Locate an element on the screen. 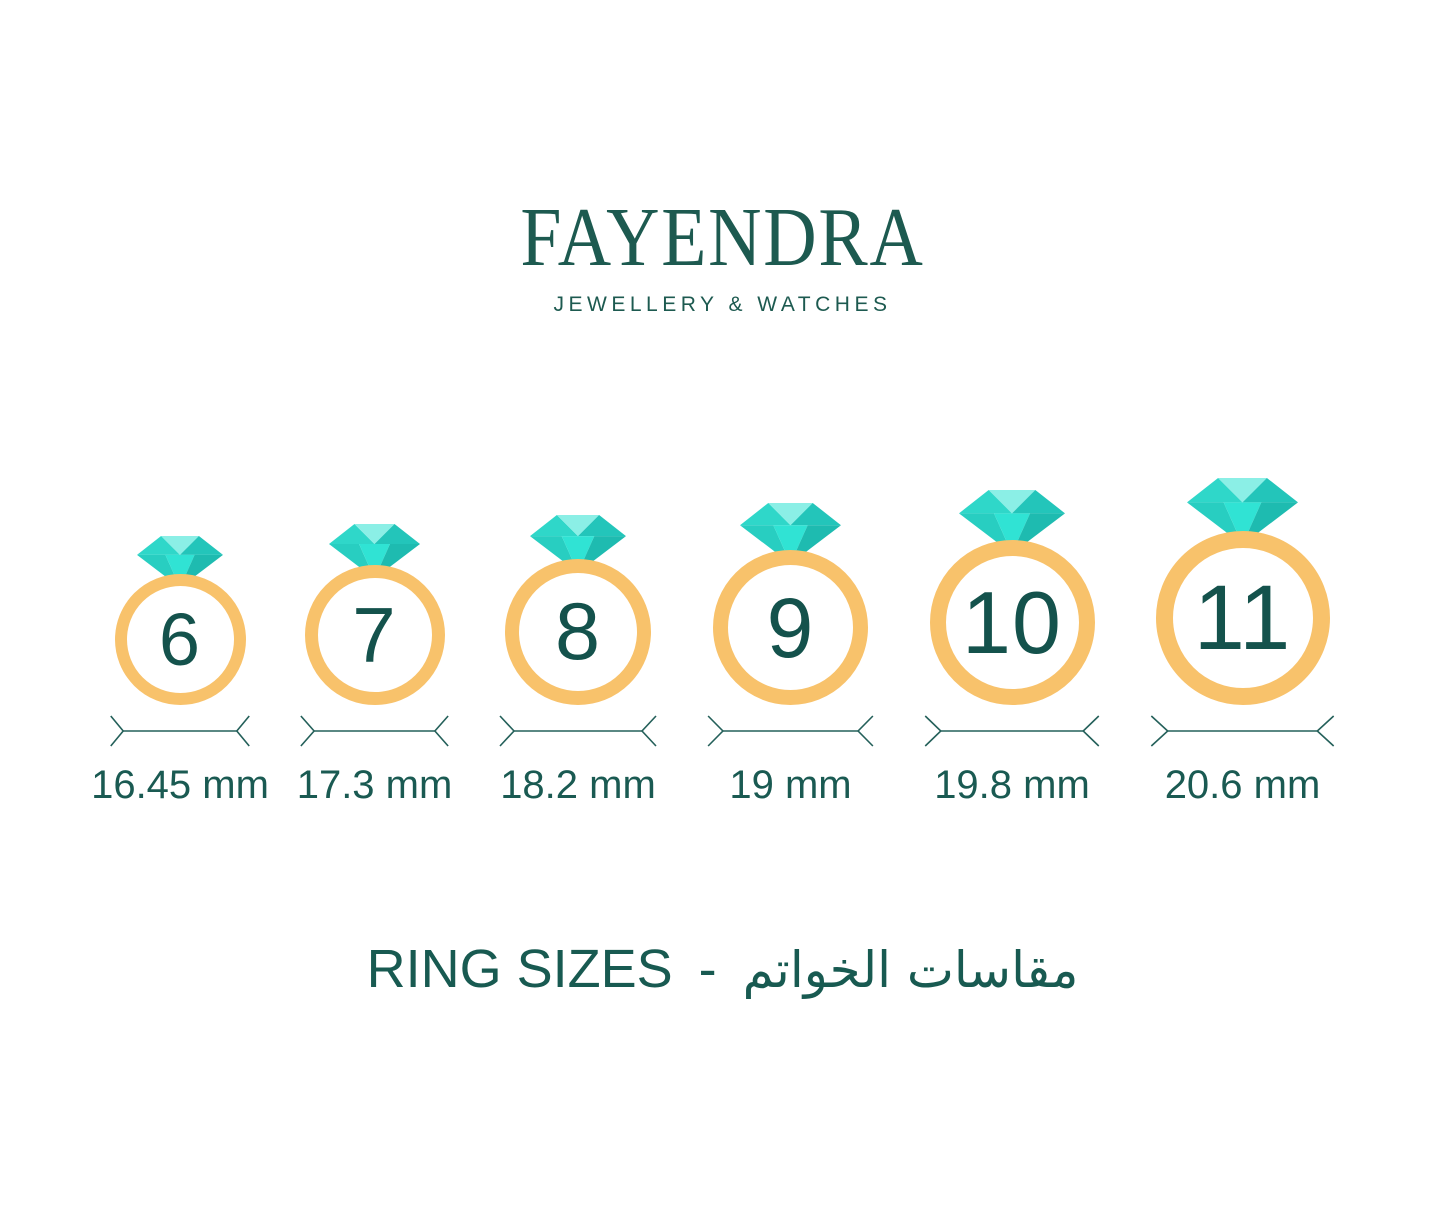  ring-diameter-label: 19 mm is located at coordinates (790, 785).